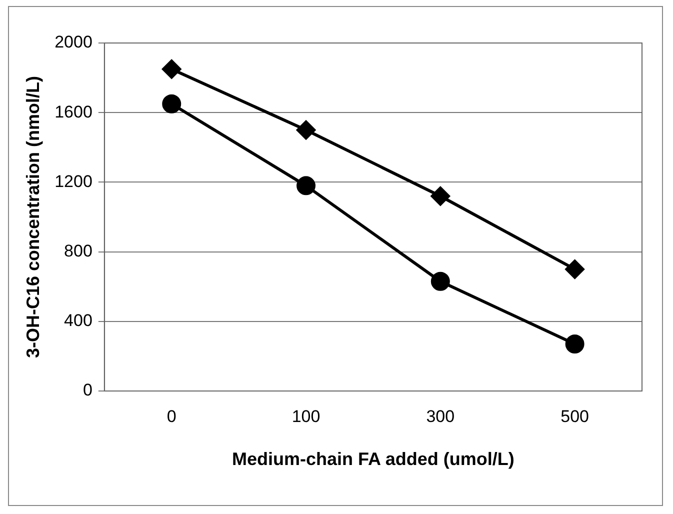  Describe the element at coordinates (32, 217) in the screenshot. I see `y-axis-title: 3-OH-C16 concentration (nmol/L)` at that location.